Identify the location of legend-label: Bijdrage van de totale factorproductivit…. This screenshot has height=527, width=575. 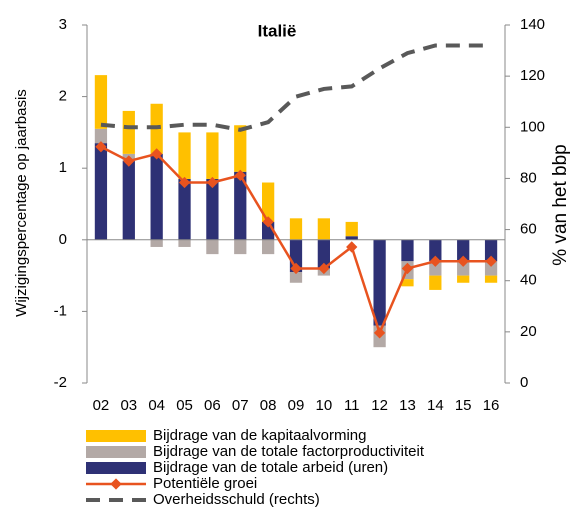
(289, 451).